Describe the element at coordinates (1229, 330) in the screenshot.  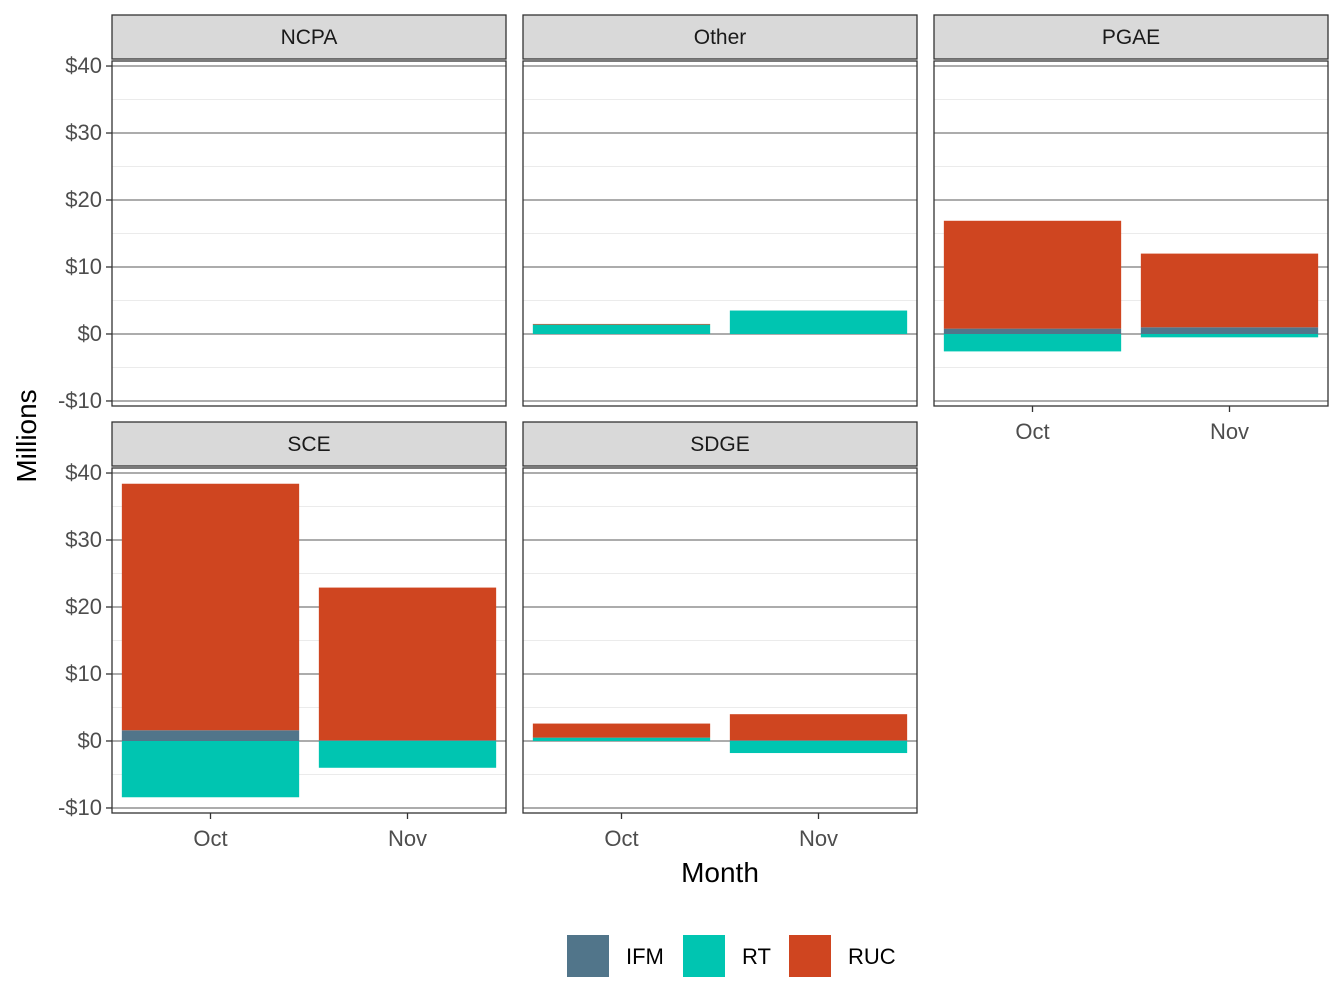
I see `bar-pgae-nov-ifm` at that location.